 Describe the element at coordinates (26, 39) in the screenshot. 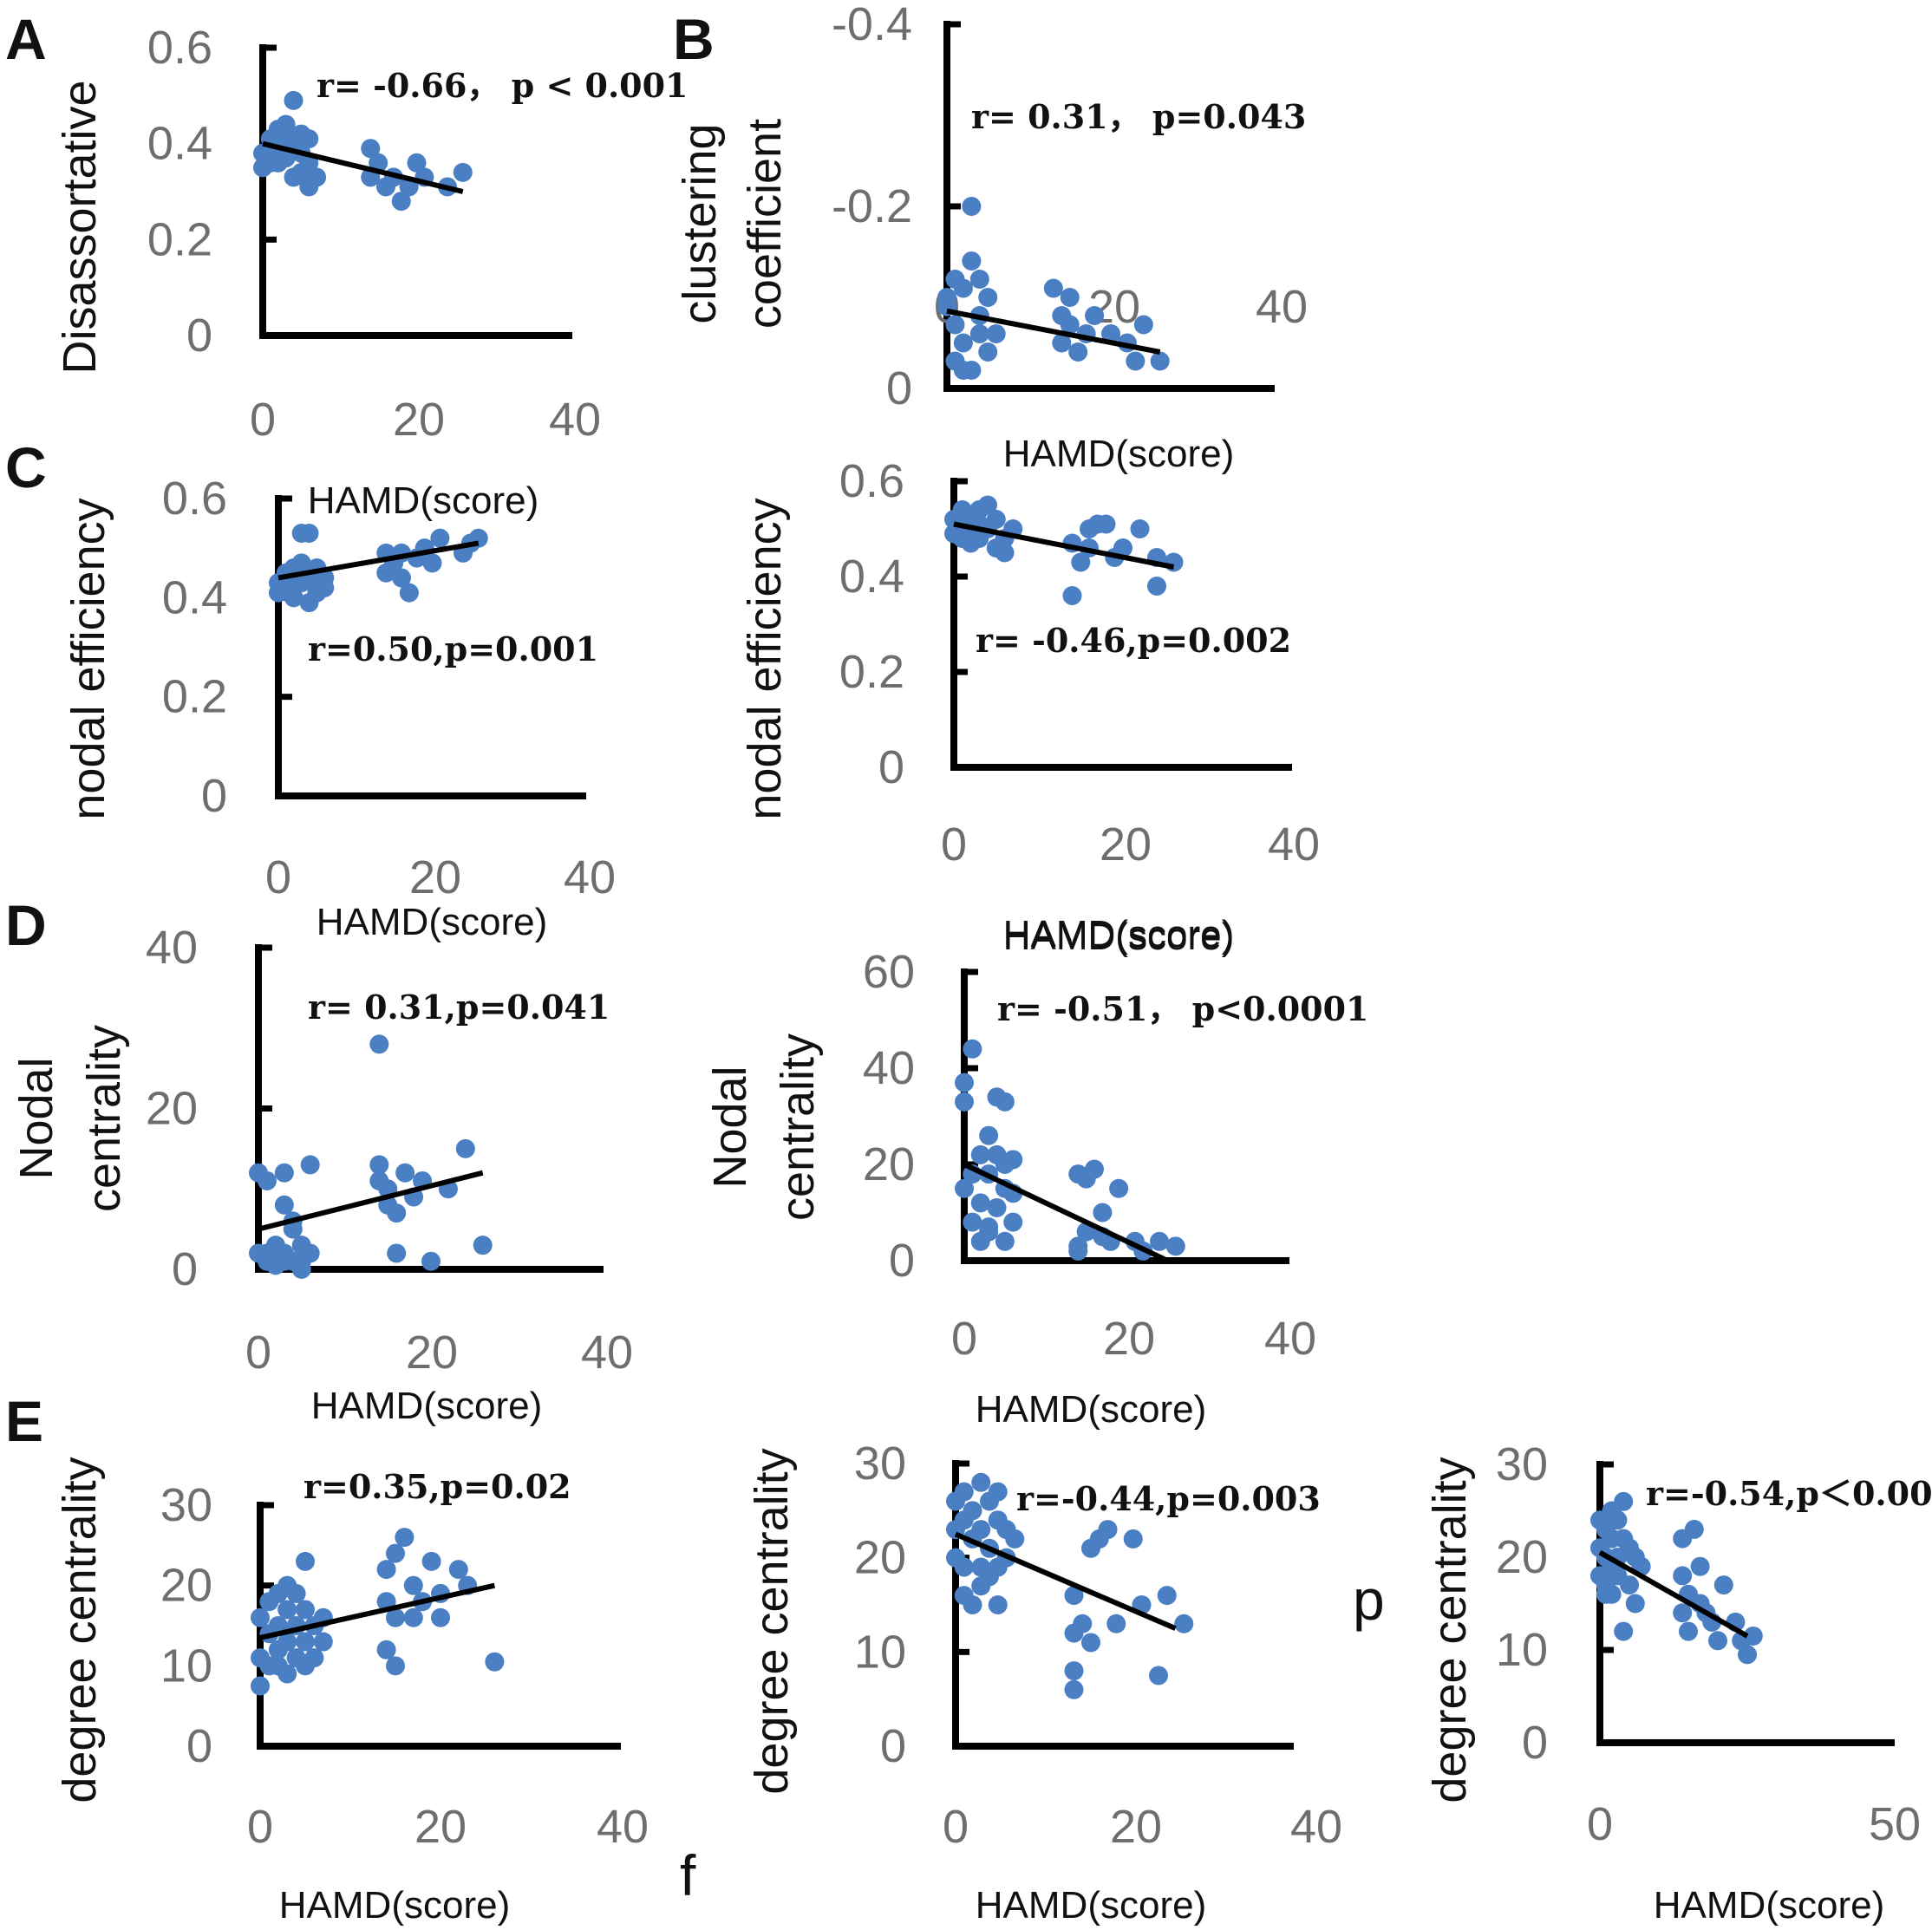

I see `panel-label-a: A` at that location.